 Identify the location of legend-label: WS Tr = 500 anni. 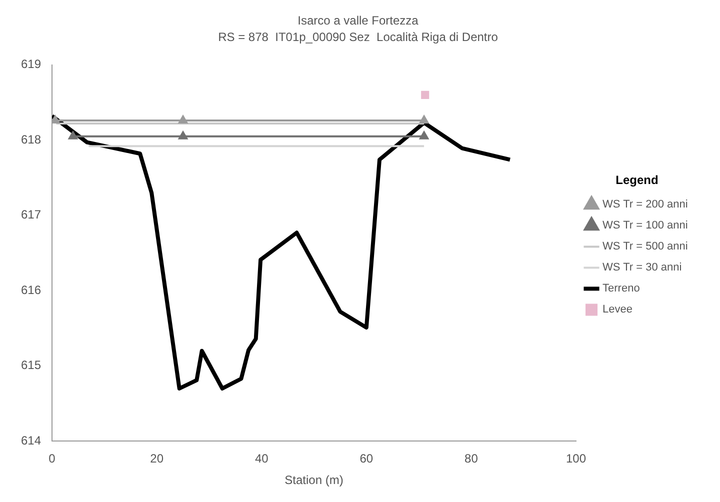
(645, 246).